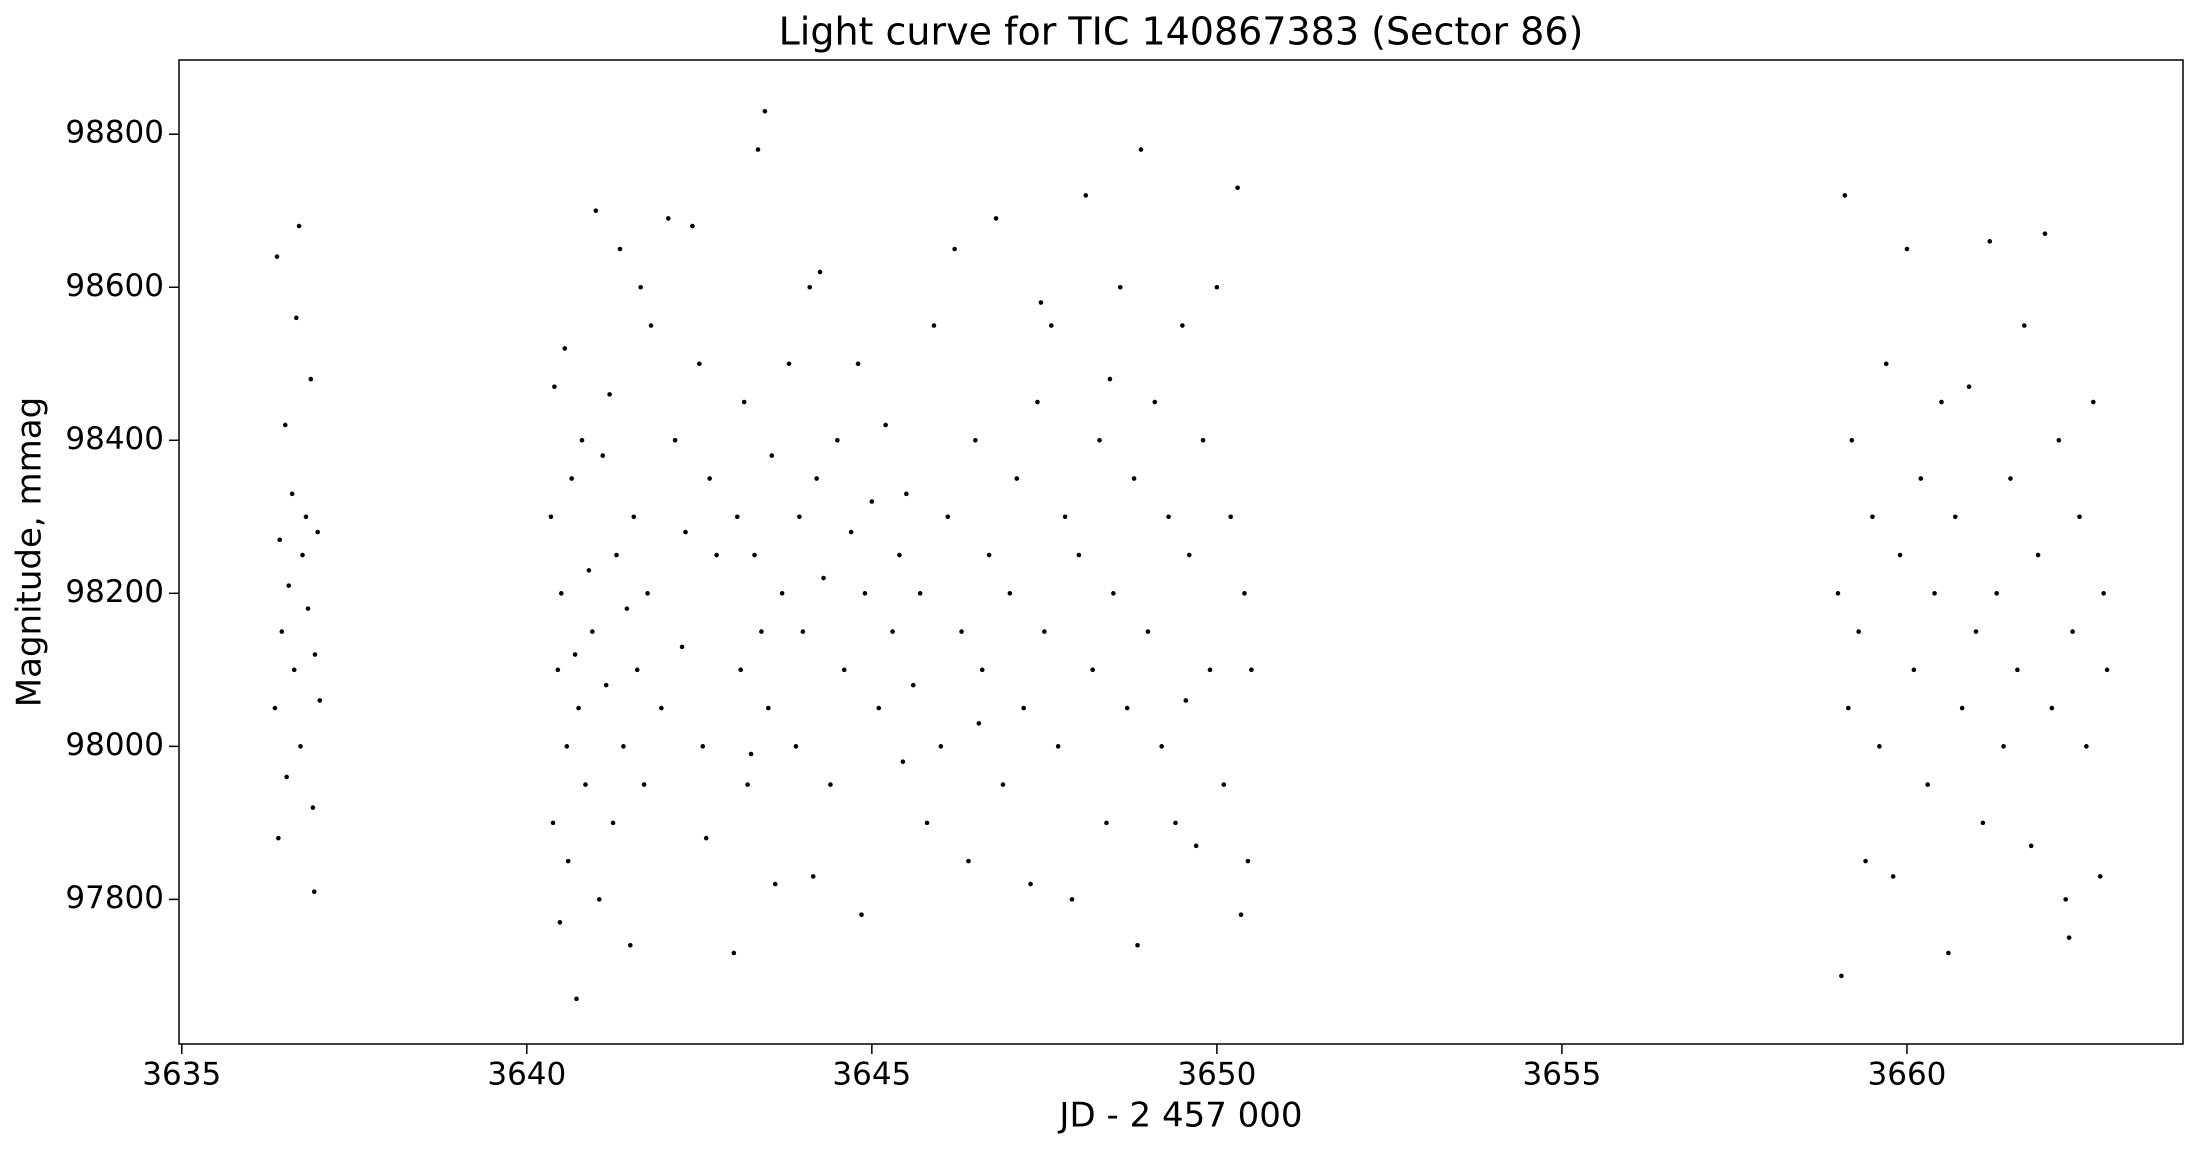 Image resolution: width=2198 pixels, height=1152 pixels. Describe the element at coordinates (114, 133) in the screenshot. I see `y-tick-label: 98800` at that location.